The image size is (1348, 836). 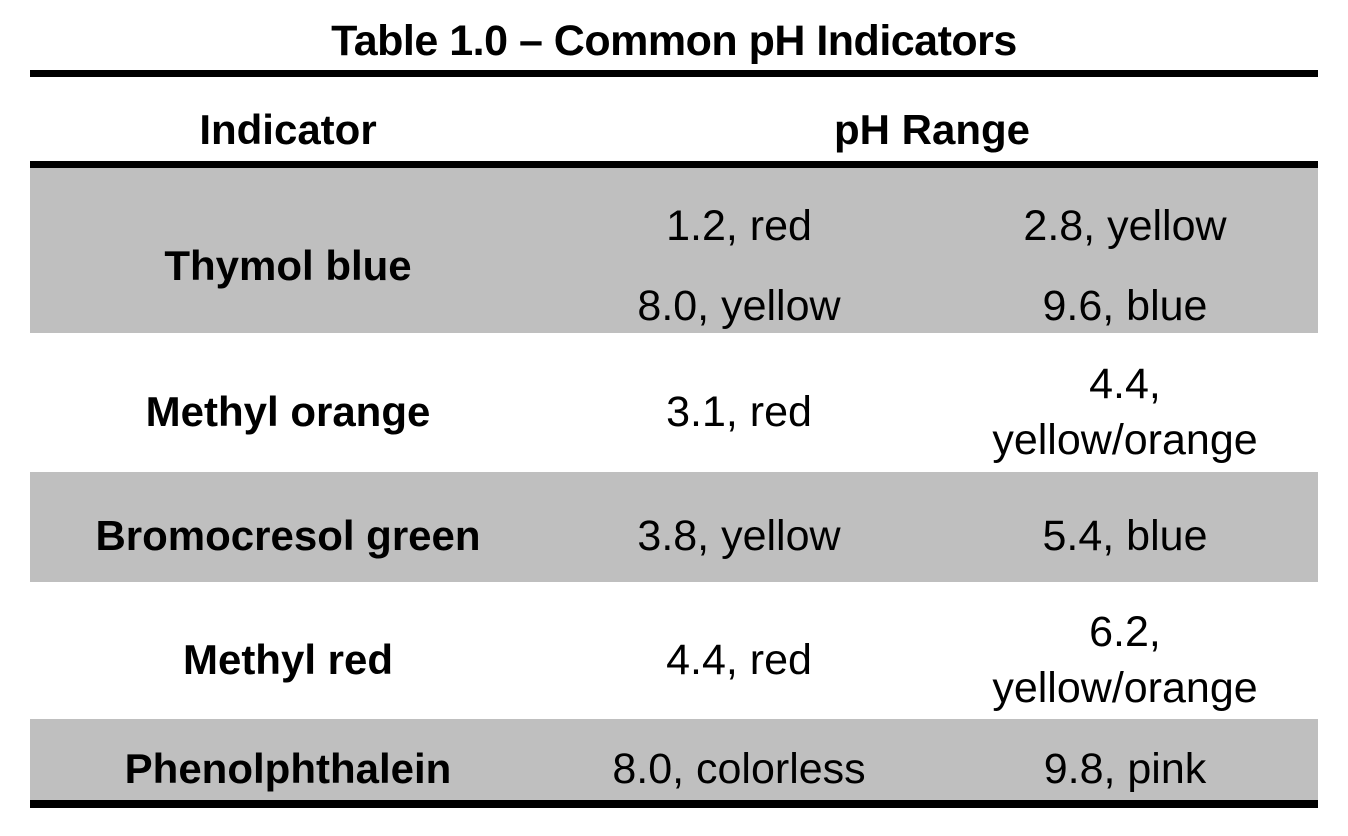 I want to click on indicator-cell: Phenolphthalein, so click(x=288, y=768).